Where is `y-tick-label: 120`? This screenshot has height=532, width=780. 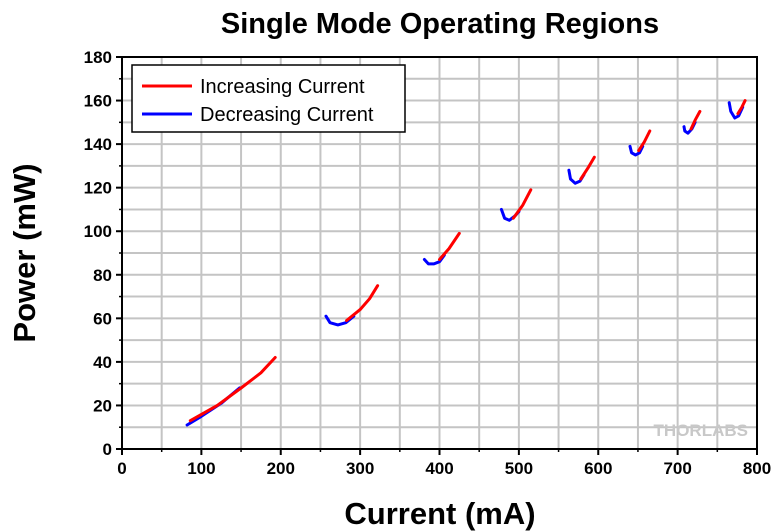 y-tick-label: 120 is located at coordinates (98, 188).